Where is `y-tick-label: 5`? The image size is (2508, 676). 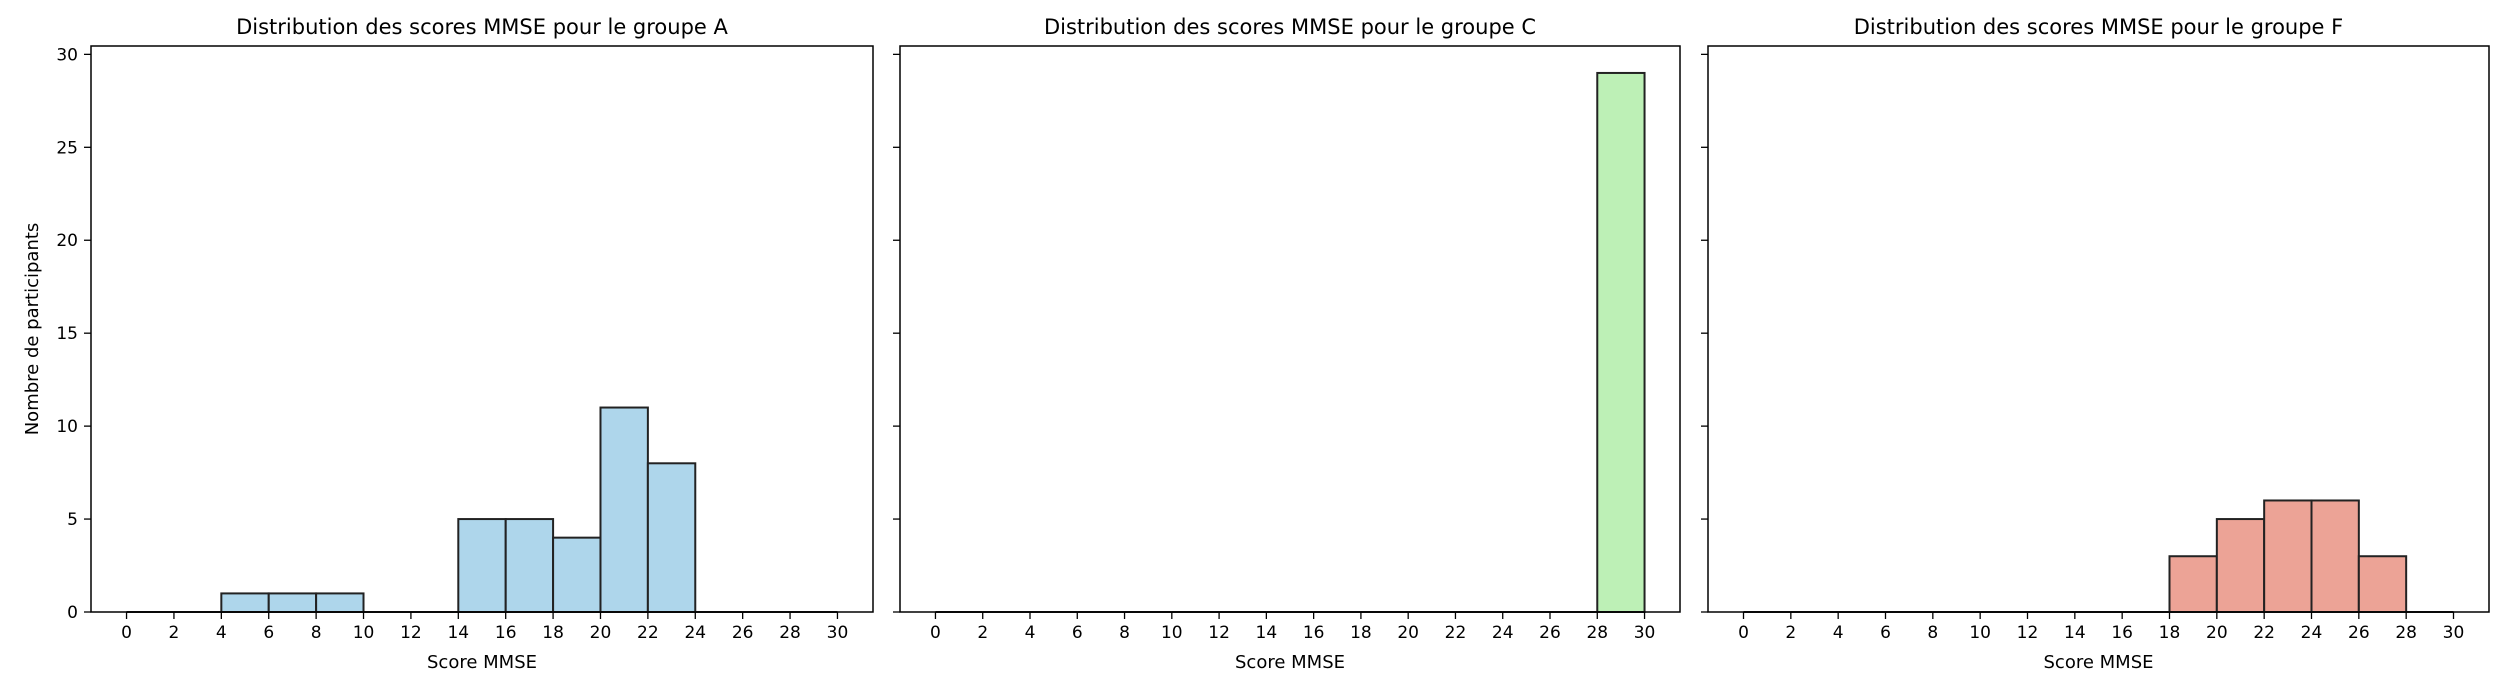 y-tick-label: 5 is located at coordinates (72, 520).